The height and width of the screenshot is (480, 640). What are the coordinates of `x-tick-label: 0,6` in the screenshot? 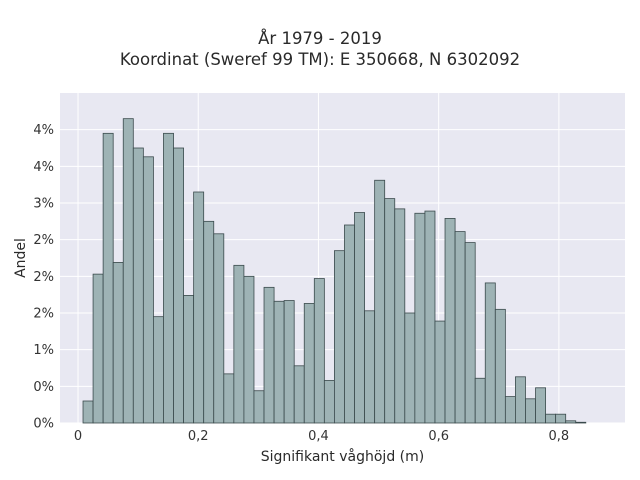 It's located at (438, 436).